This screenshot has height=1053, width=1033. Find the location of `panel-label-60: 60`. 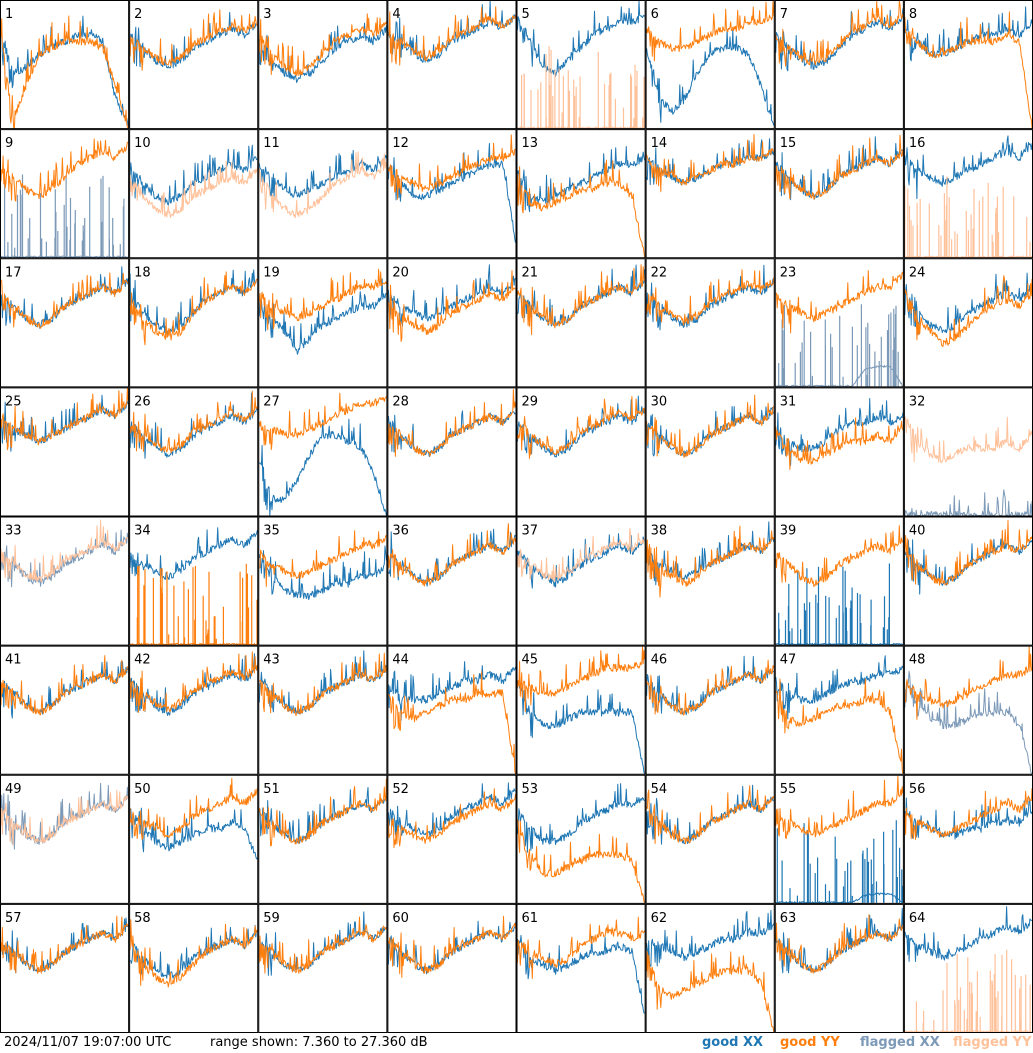

panel-label-60: 60 is located at coordinates (400, 918).